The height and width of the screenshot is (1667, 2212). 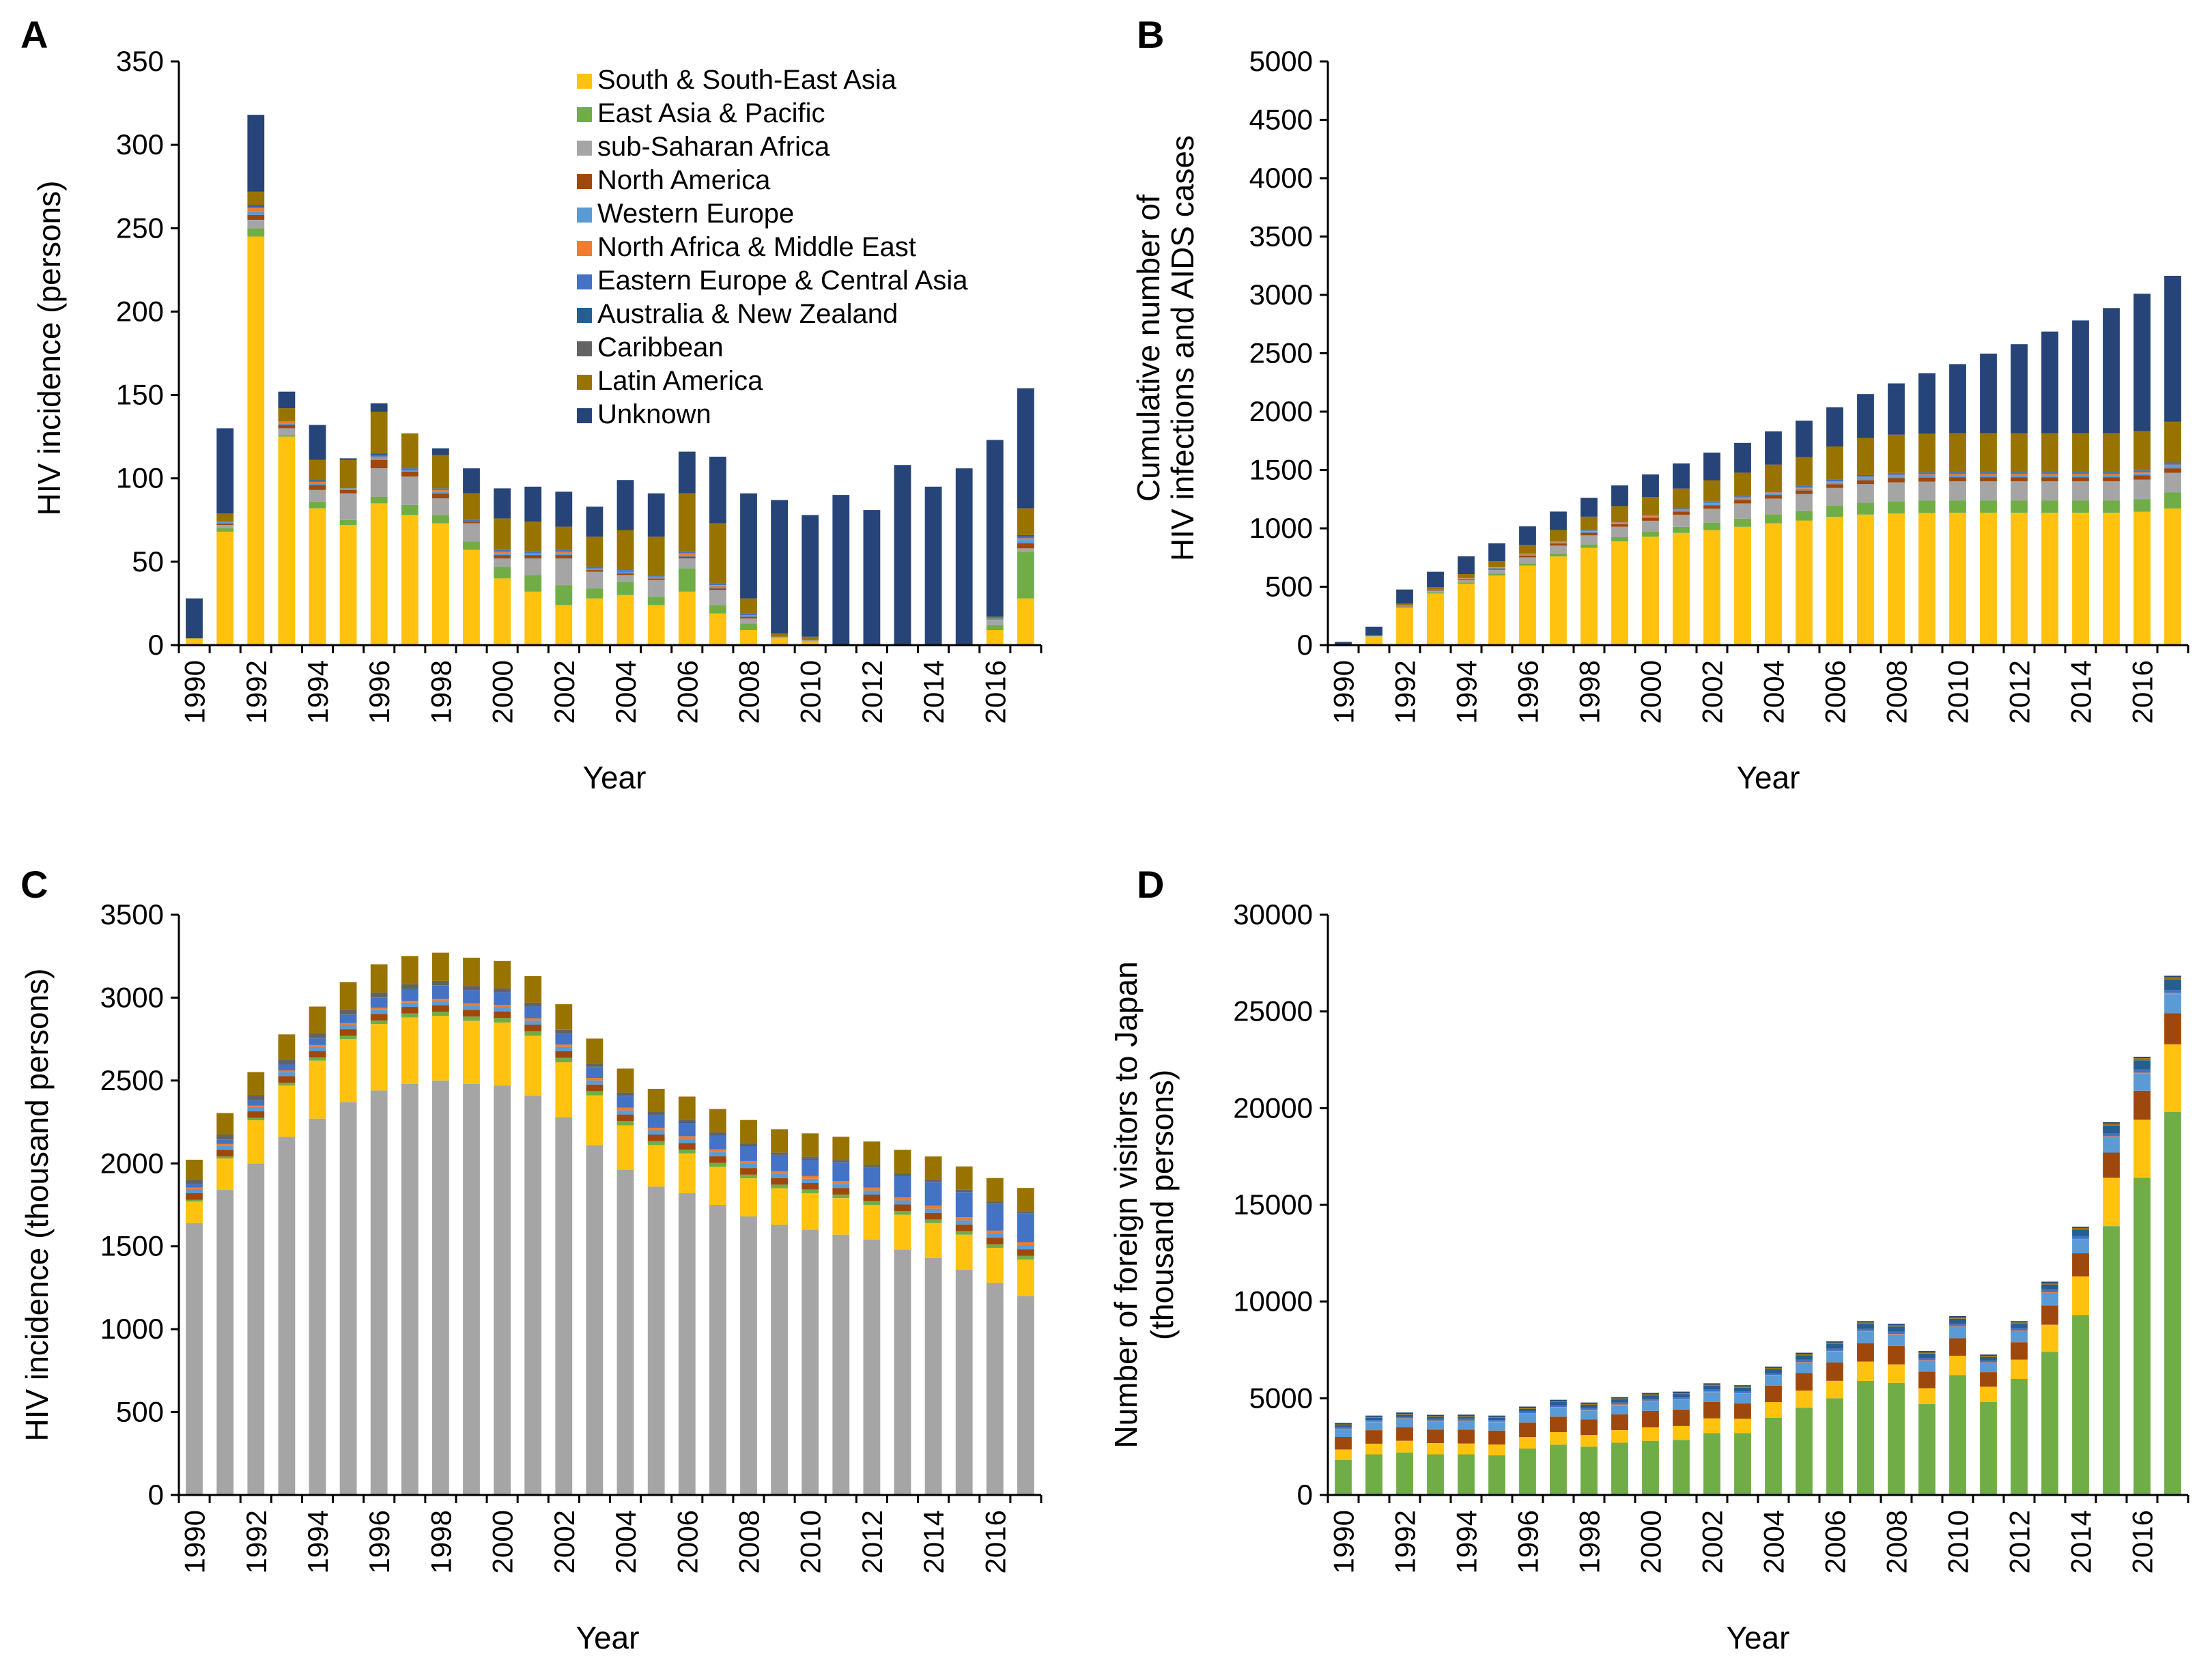 What do you see at coordinates (1834, 1357) in the screenshot?
I see `bar-segment-2006-western-europe` at bounding box center [1834, 1357].